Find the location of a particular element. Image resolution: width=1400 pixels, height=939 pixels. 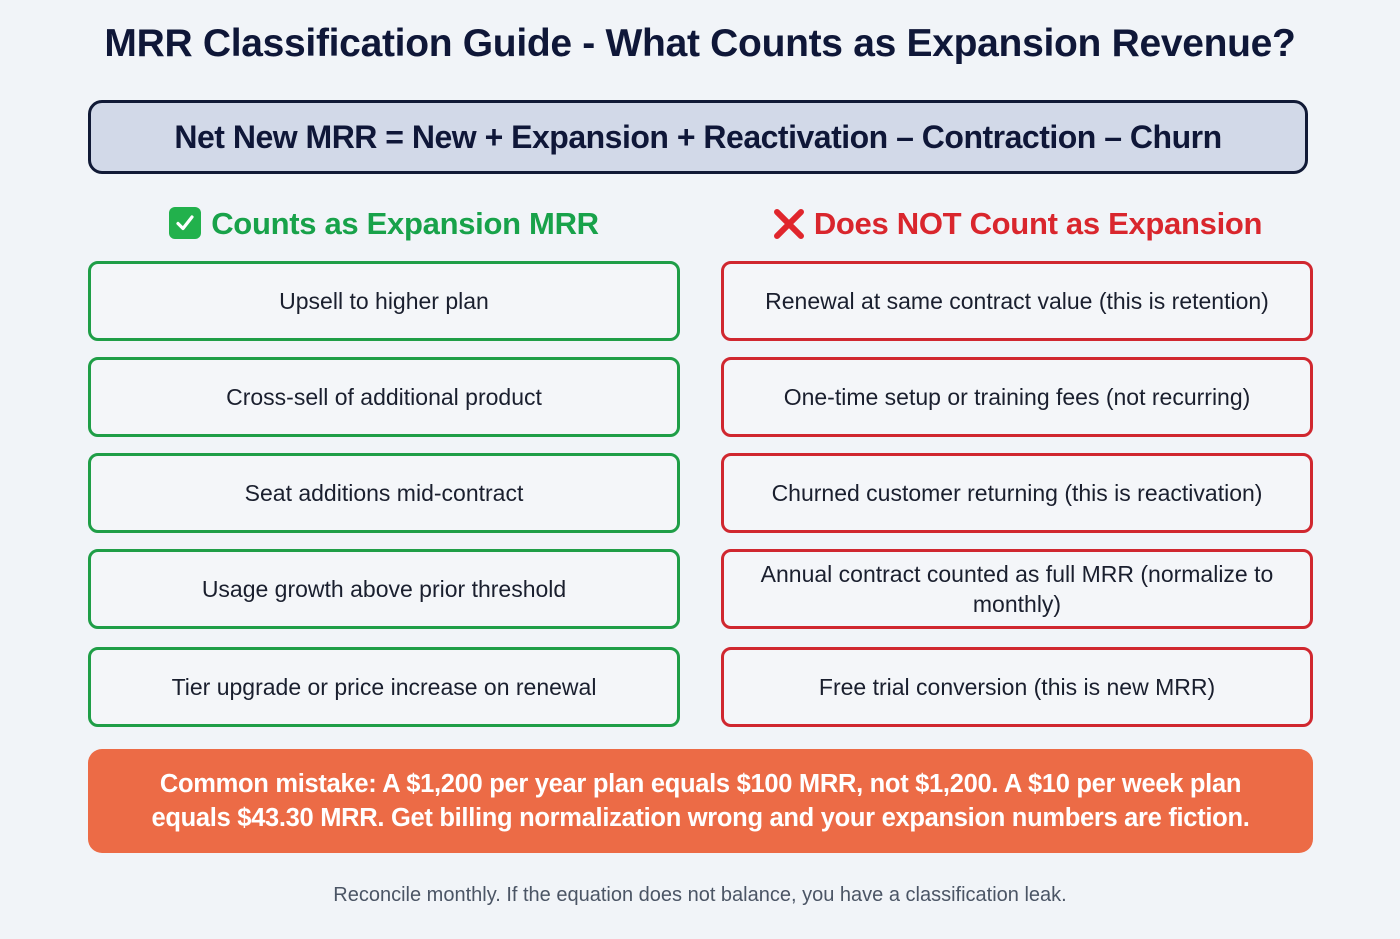

counts-item-card: Cross-sell of additional product is located at coordinates (384, 397).